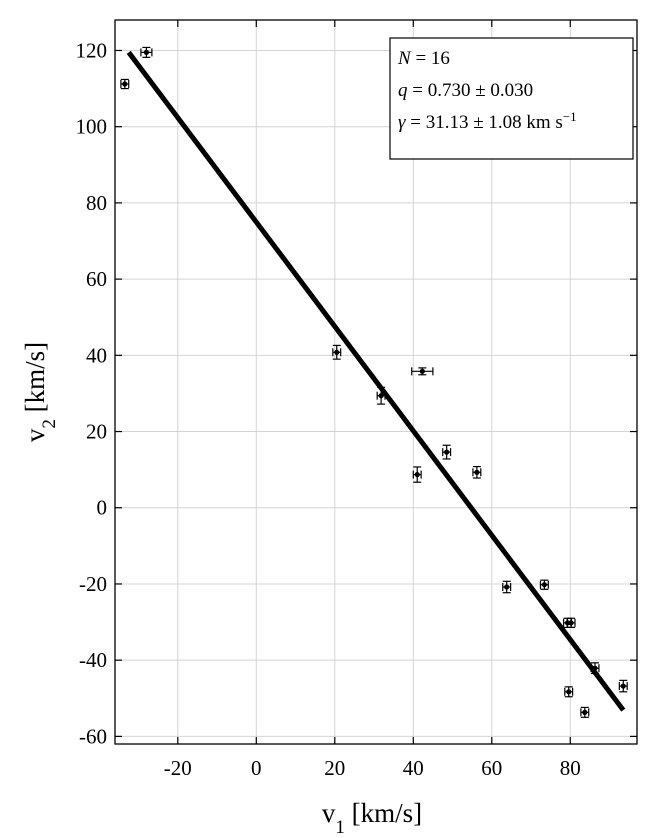  I want to click on x-tick-labels: -20 0 20 40 60 80, so click(372, 768).